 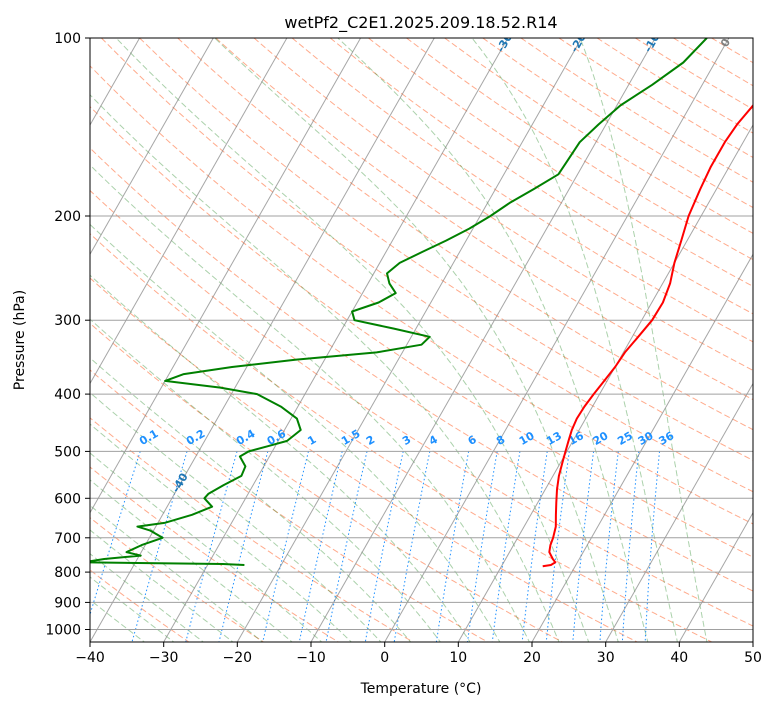 What do you see at coordinates (420, 23) in the screenshot?
I see `chart-title: wetPf2_C2E1.2025.209.18.52.R14` at bounding box center [420, 23].